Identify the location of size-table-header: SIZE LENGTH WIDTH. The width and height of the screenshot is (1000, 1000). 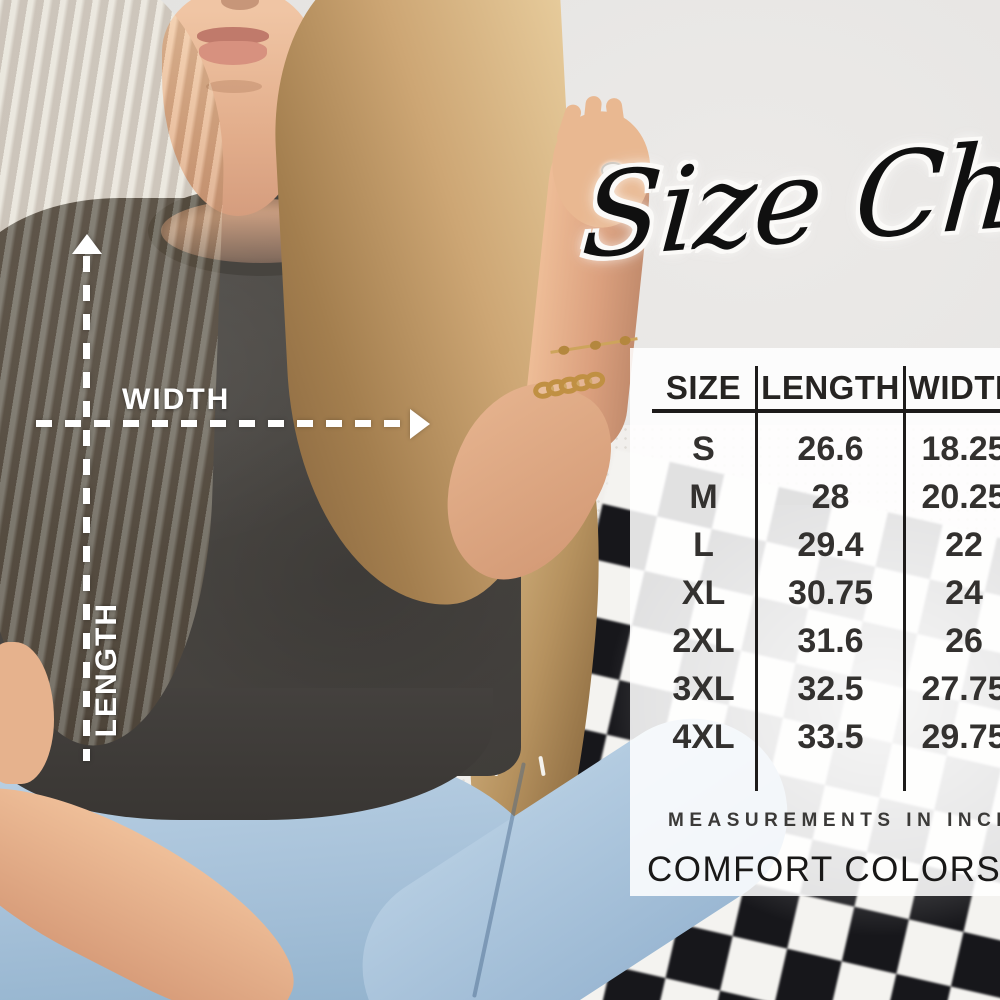
(826, 389).